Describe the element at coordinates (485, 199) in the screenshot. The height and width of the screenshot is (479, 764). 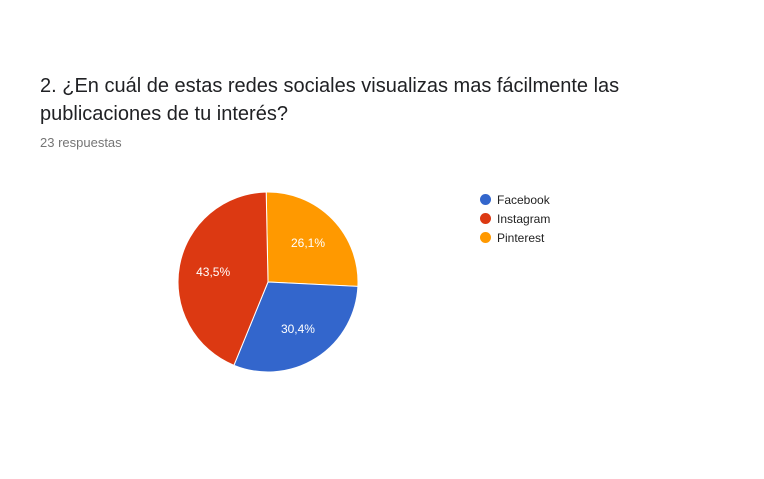
I see `legend-swatch-facebook` at that location.